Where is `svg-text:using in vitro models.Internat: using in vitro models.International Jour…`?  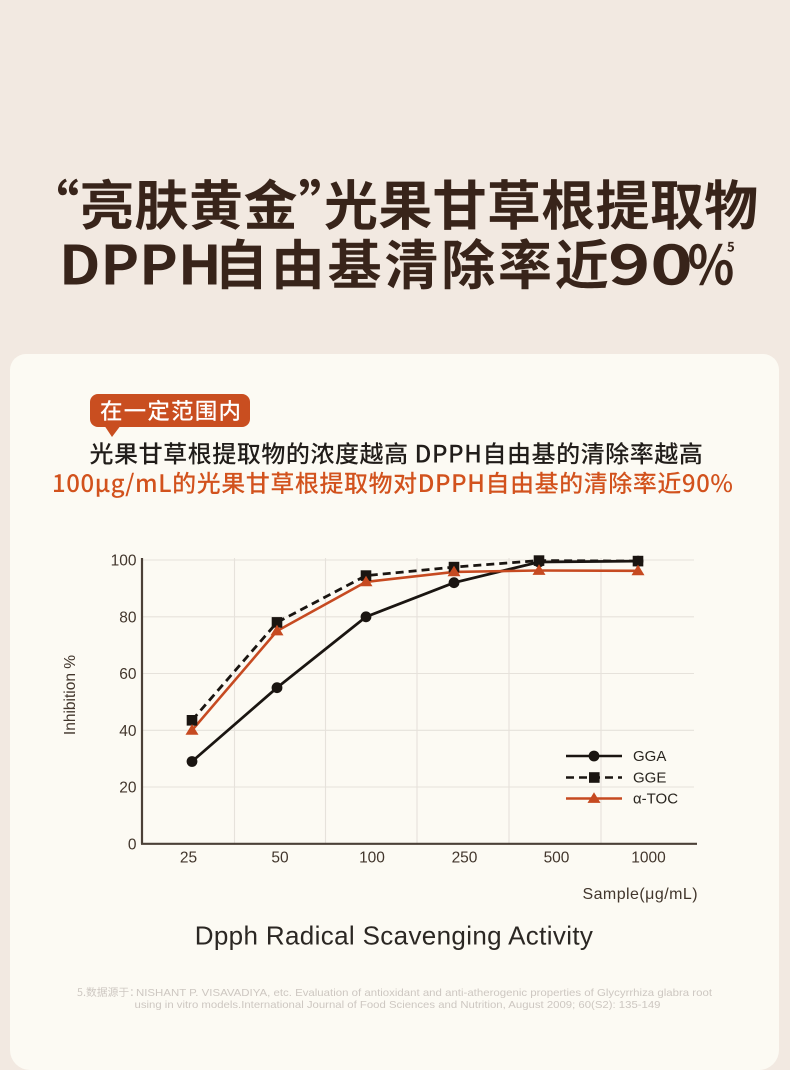
svg-text:using in vitro models.Internat: using in vitro models.International Jour… is located at coordinates (398, 1005).